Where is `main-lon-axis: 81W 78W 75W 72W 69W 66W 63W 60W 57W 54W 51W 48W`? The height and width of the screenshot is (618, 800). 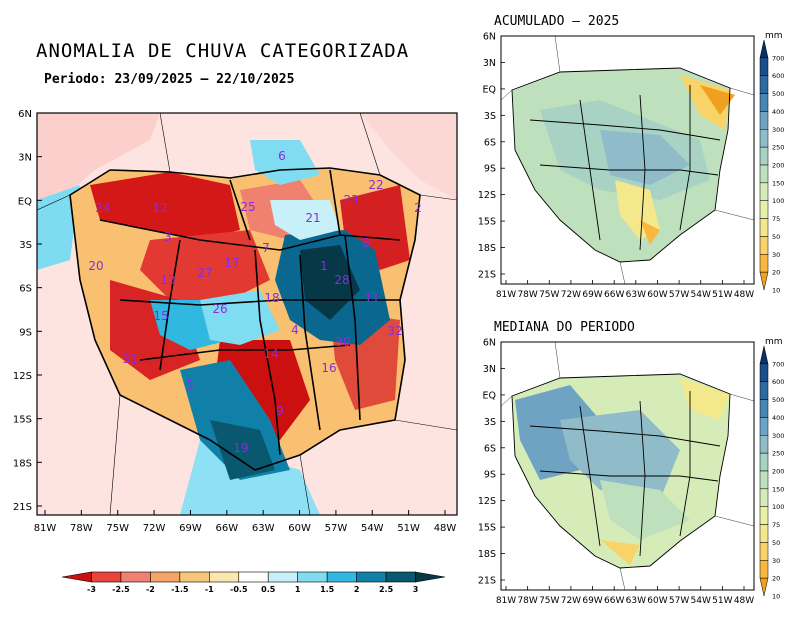 main-lon-axis: 81W 78W 75W 72W 69W 66W 63W 60W 57W 54W 51W 48W is located at coordinates (245, 522).